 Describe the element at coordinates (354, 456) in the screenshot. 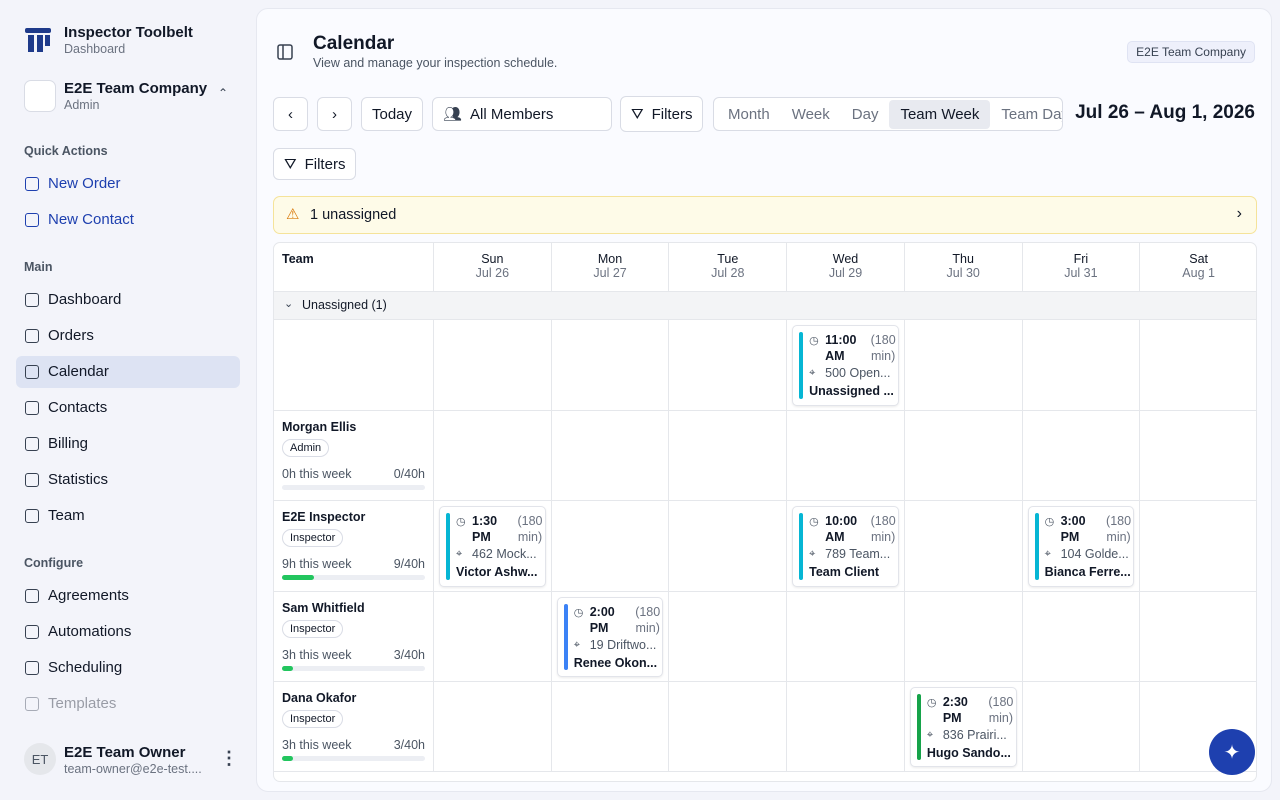

I see `team-cell: Morgan Ellis Admin 0h this week 0/40h` at that location.